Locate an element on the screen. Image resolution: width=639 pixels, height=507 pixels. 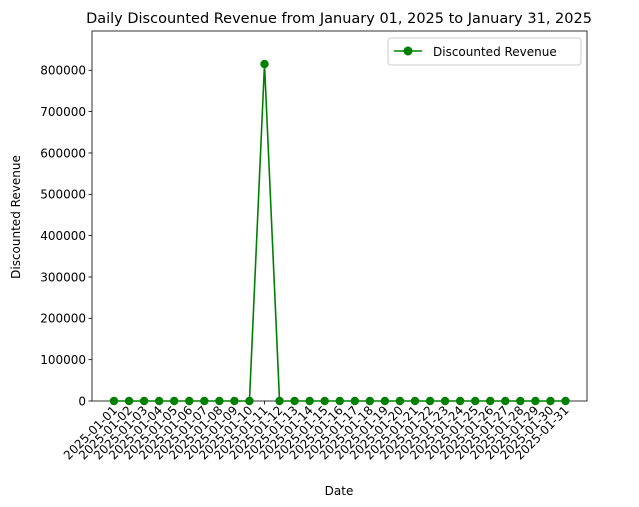
legend-marker is located at coordinates (408, 51).